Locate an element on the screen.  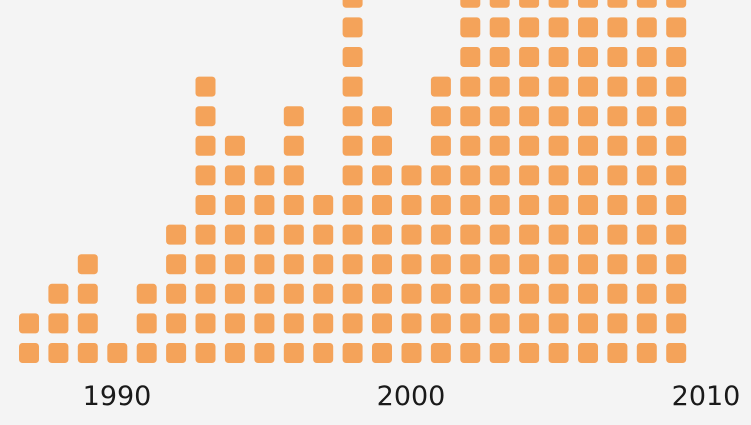
x-tick-label-2000: 2000 is located at coordinates (411, 396).